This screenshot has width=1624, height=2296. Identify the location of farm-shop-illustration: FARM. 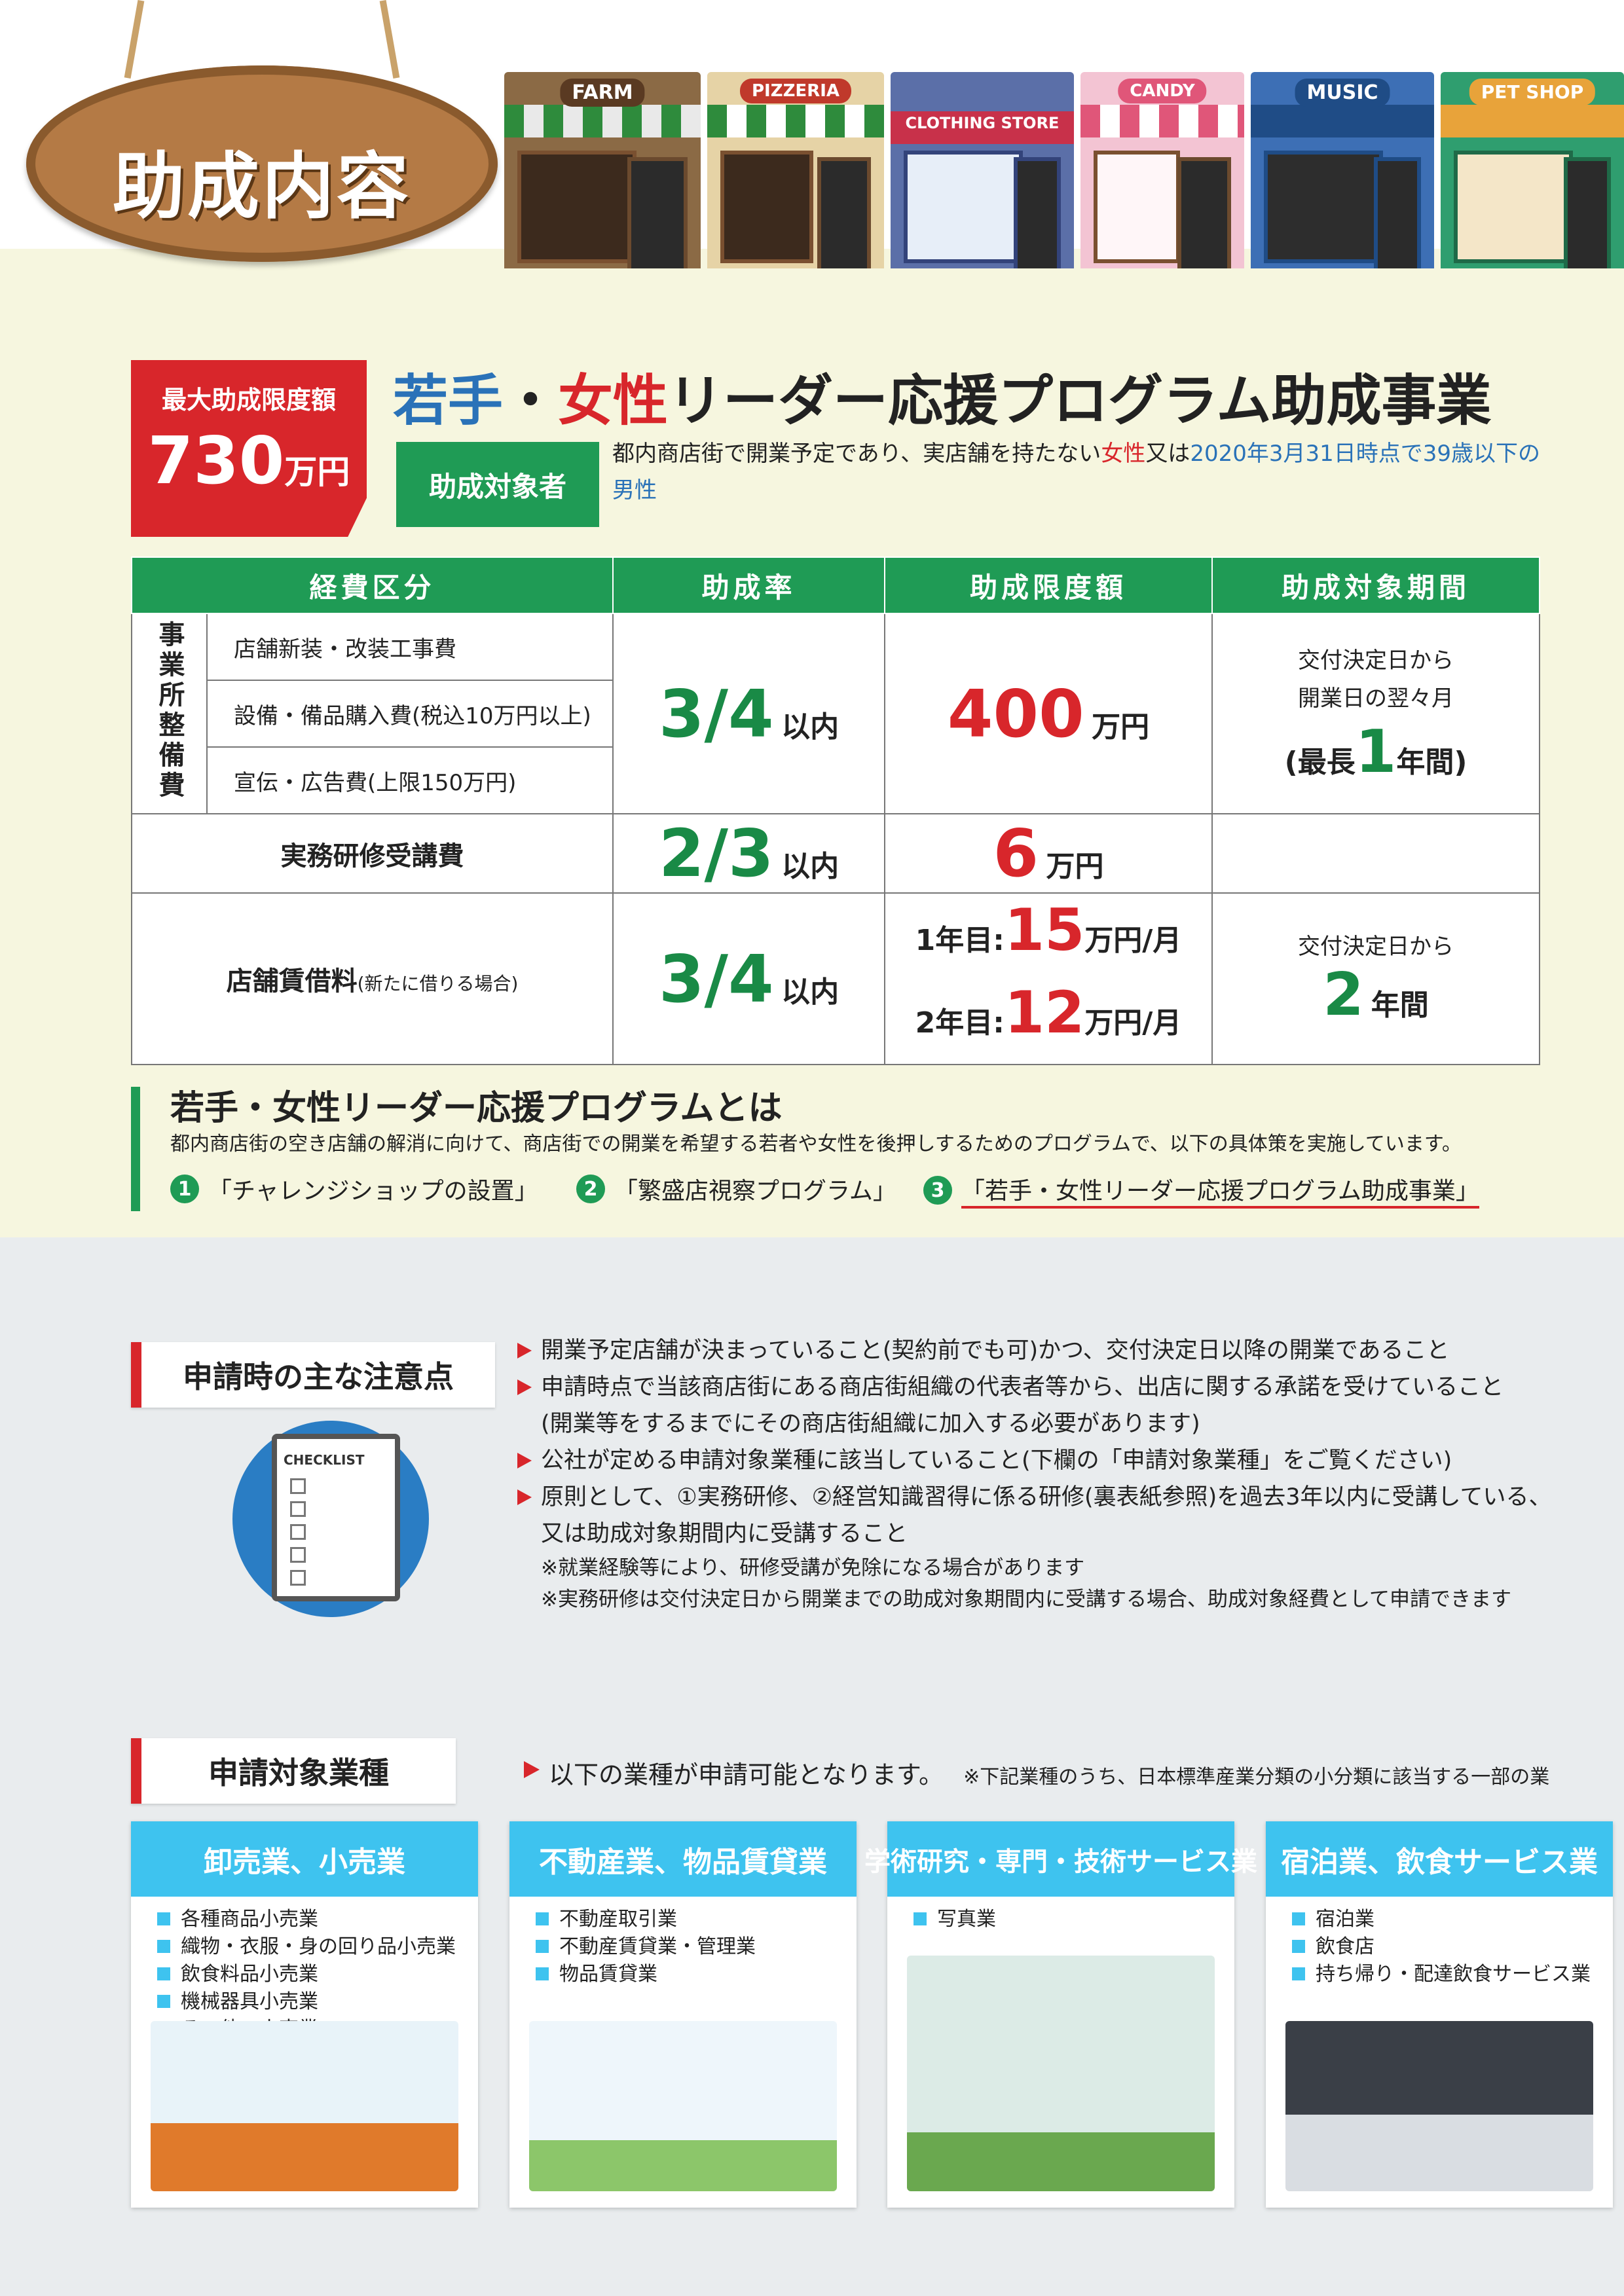
(602, 170).